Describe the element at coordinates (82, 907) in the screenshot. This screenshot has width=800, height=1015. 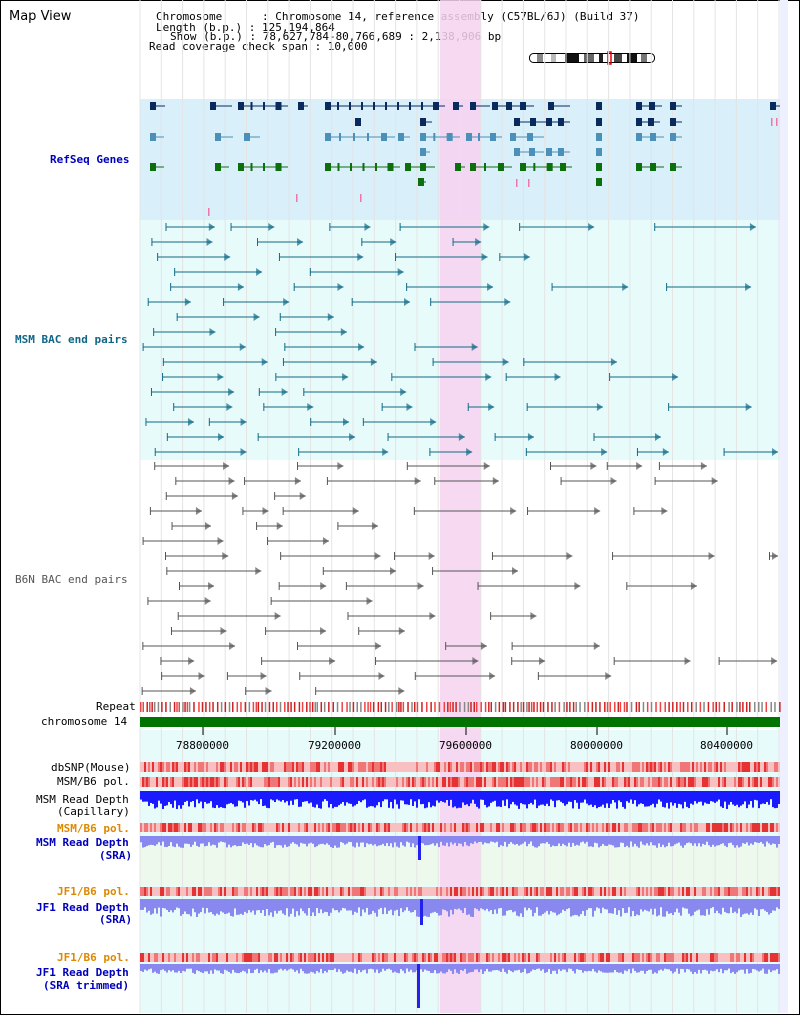
I see `track-label-jf1-depth-sra: JF1 Read Depth` at that location.